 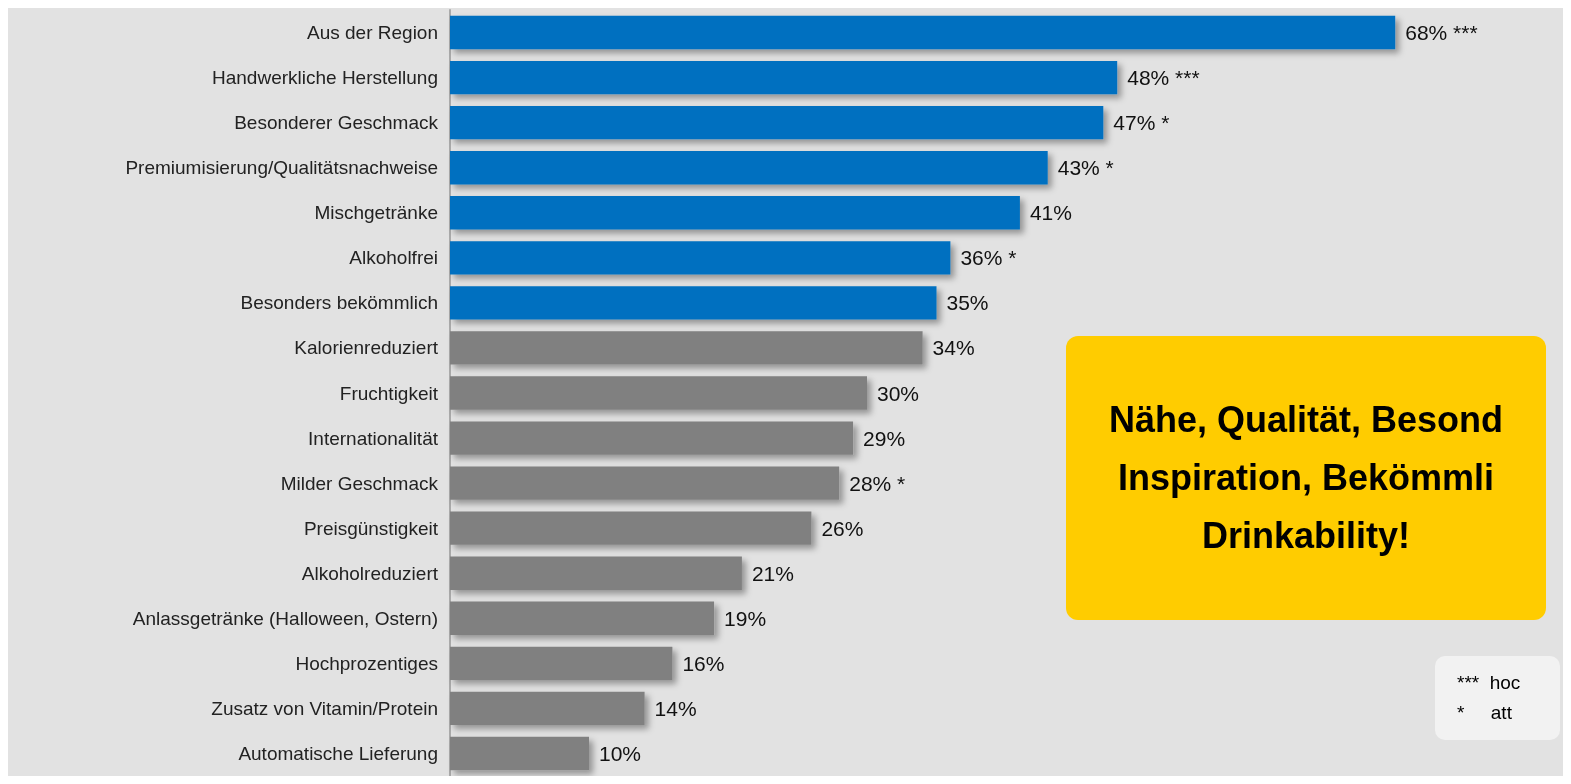 What do you see at coordinates (373, 438) in the screenshot?
I see `y-tick-label: Internationalität` at bounding box center [373, 438].